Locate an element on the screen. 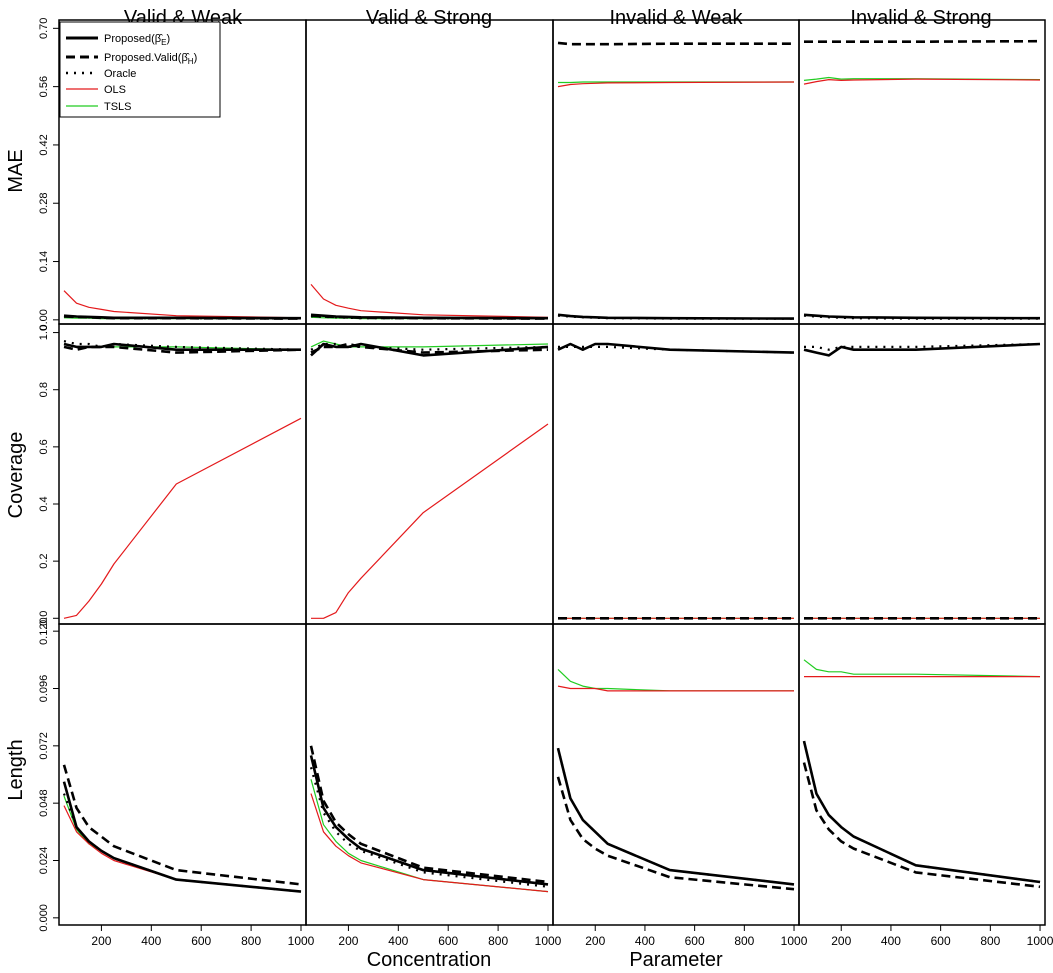 The width and height of the screenshot is (1053, 973). y-tick-label-length-1: 0.024 is located at coordinates (44, 861).